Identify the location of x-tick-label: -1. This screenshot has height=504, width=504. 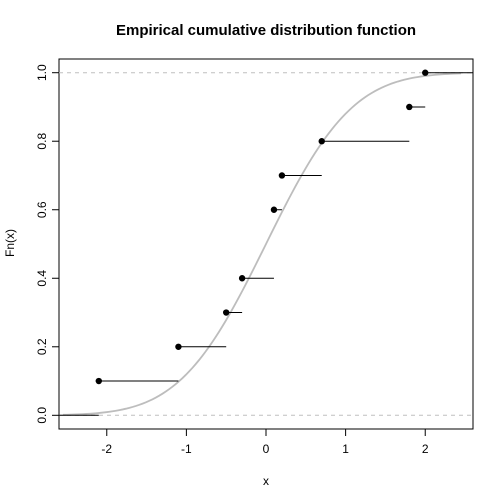
(186, 449).